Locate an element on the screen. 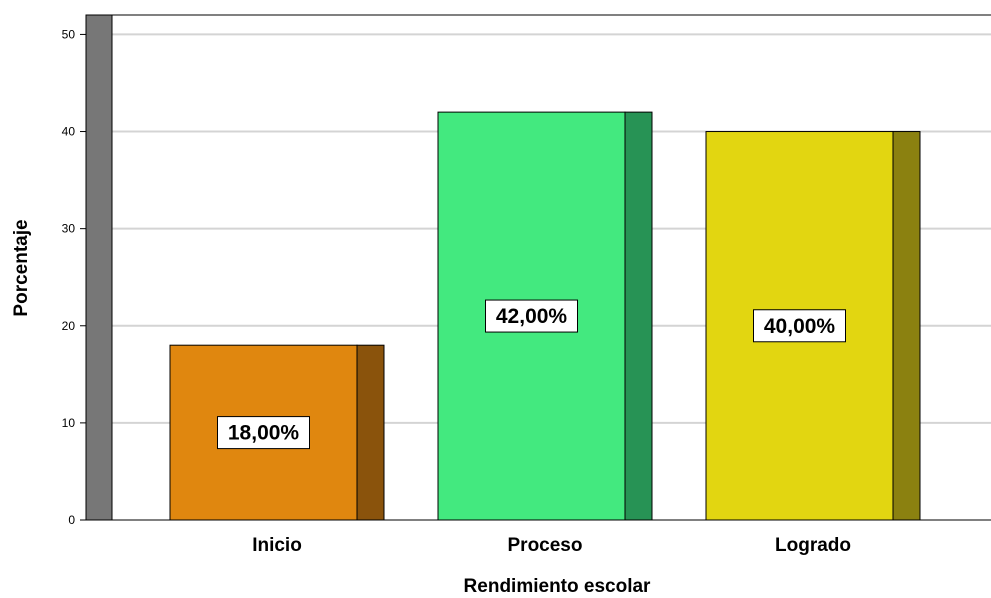 This screenshot has width=991, height=598. bar-group: 18,00% is located at coordinates (277, 432).